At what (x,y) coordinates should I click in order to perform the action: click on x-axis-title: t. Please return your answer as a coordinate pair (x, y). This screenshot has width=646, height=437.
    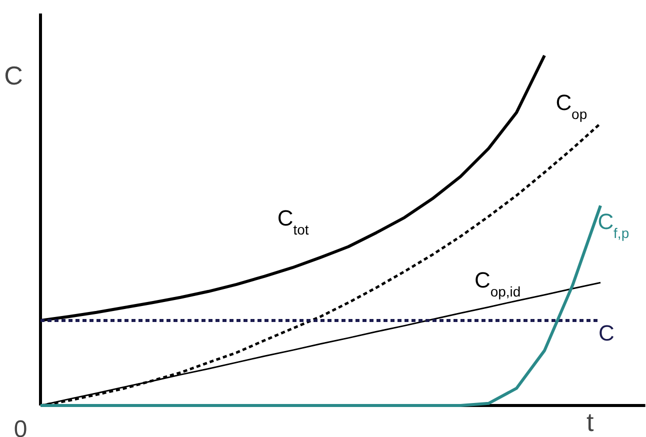
    Looking at the image, I should click on (590, 422).